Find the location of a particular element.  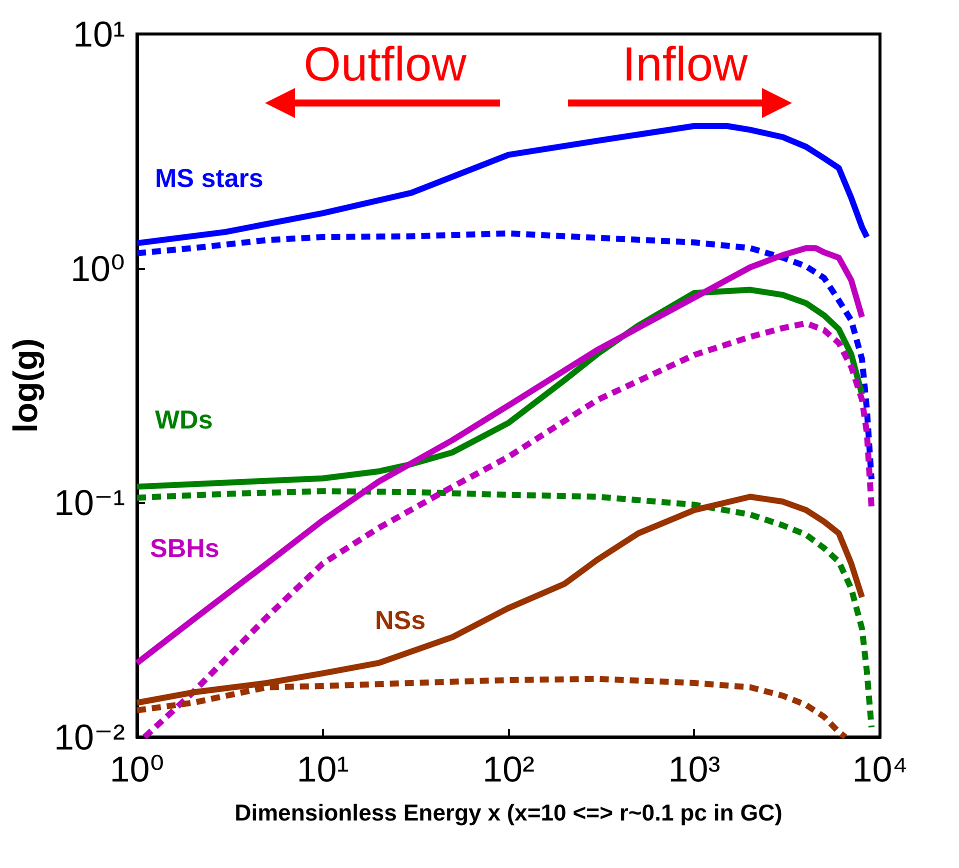

annotation: Inflow is located at coordinates (685, 65).